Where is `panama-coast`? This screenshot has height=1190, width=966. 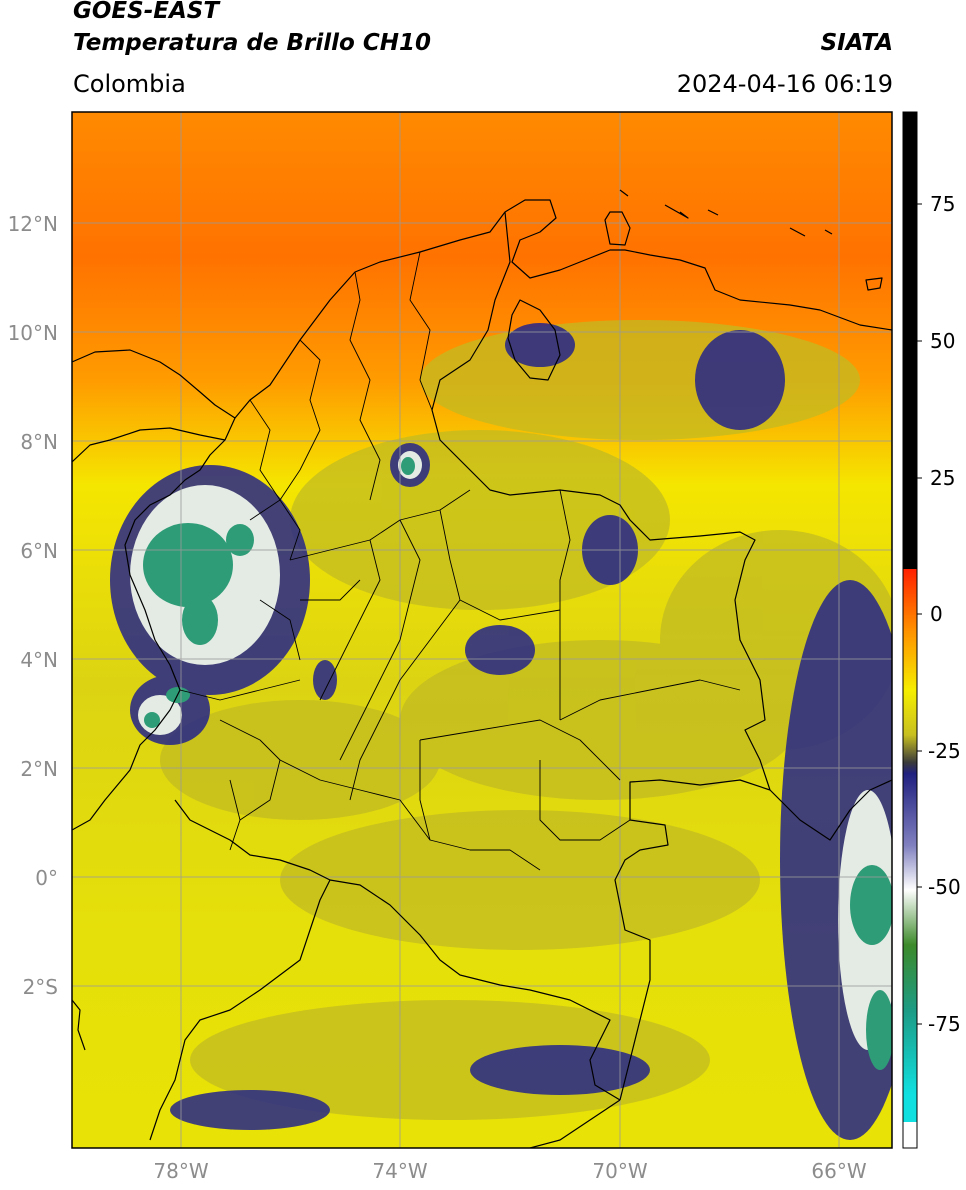 panama-coast is located at coordinates (149, 445).